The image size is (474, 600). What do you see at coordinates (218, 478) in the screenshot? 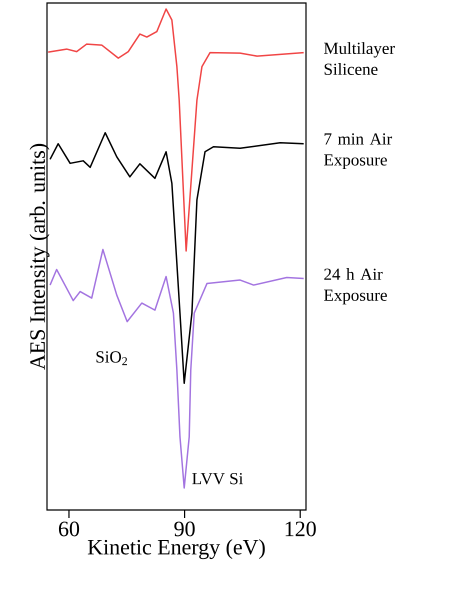
I see `annotation: LVV Si` at bounding box center [218, 478].